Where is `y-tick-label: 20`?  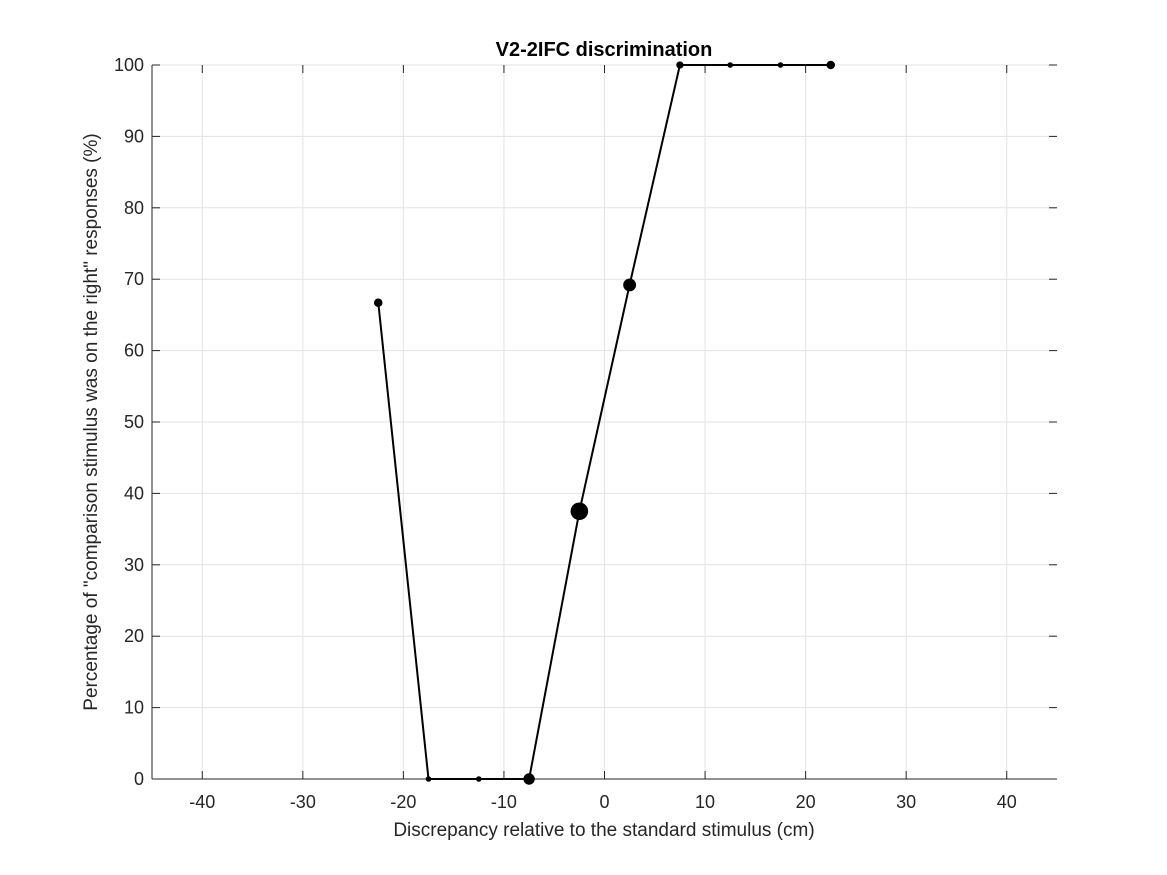 y-tick-label: 20 is located at coordinates (134, 636).